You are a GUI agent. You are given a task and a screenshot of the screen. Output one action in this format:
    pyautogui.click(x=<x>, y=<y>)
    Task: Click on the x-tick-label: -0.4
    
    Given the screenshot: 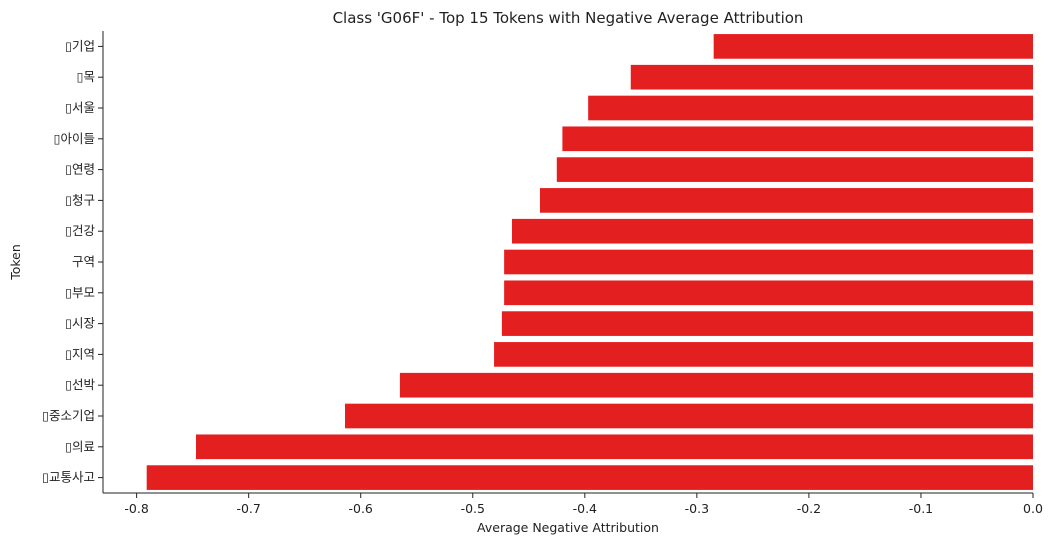 What is the action you would take?
    pyautogui.click(x=585, y=508)
    